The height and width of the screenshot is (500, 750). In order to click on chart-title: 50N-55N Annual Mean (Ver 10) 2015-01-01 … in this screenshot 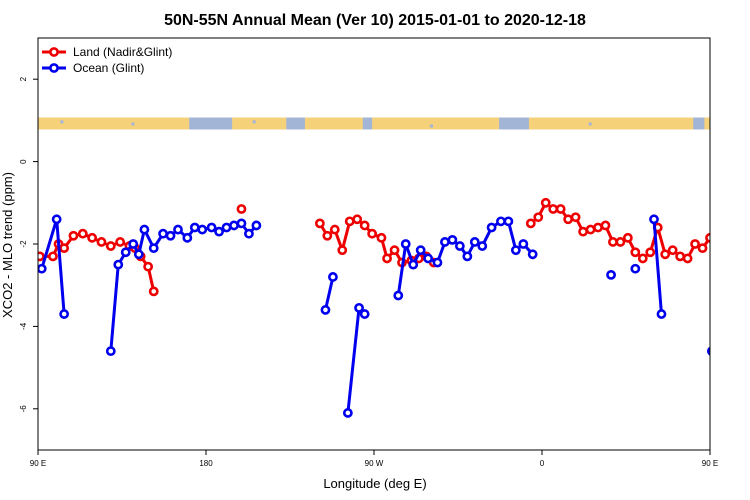, I will do `click(375, 20)`.